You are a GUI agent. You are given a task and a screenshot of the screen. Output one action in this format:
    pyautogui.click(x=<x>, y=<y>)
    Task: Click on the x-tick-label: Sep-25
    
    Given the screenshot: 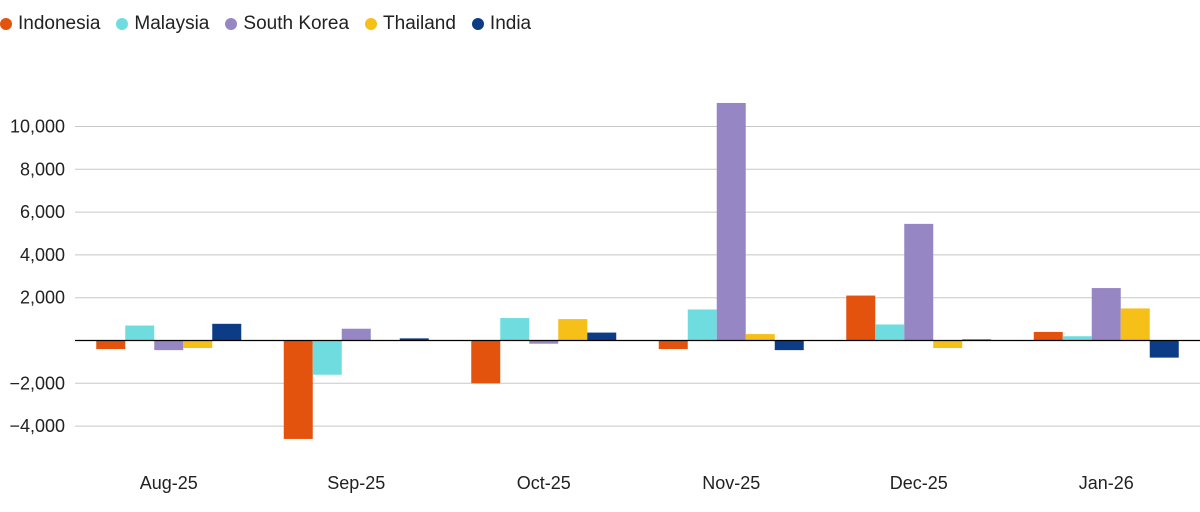 What is the action you would take?
    pyautogui.click(x=356, y=483)
    